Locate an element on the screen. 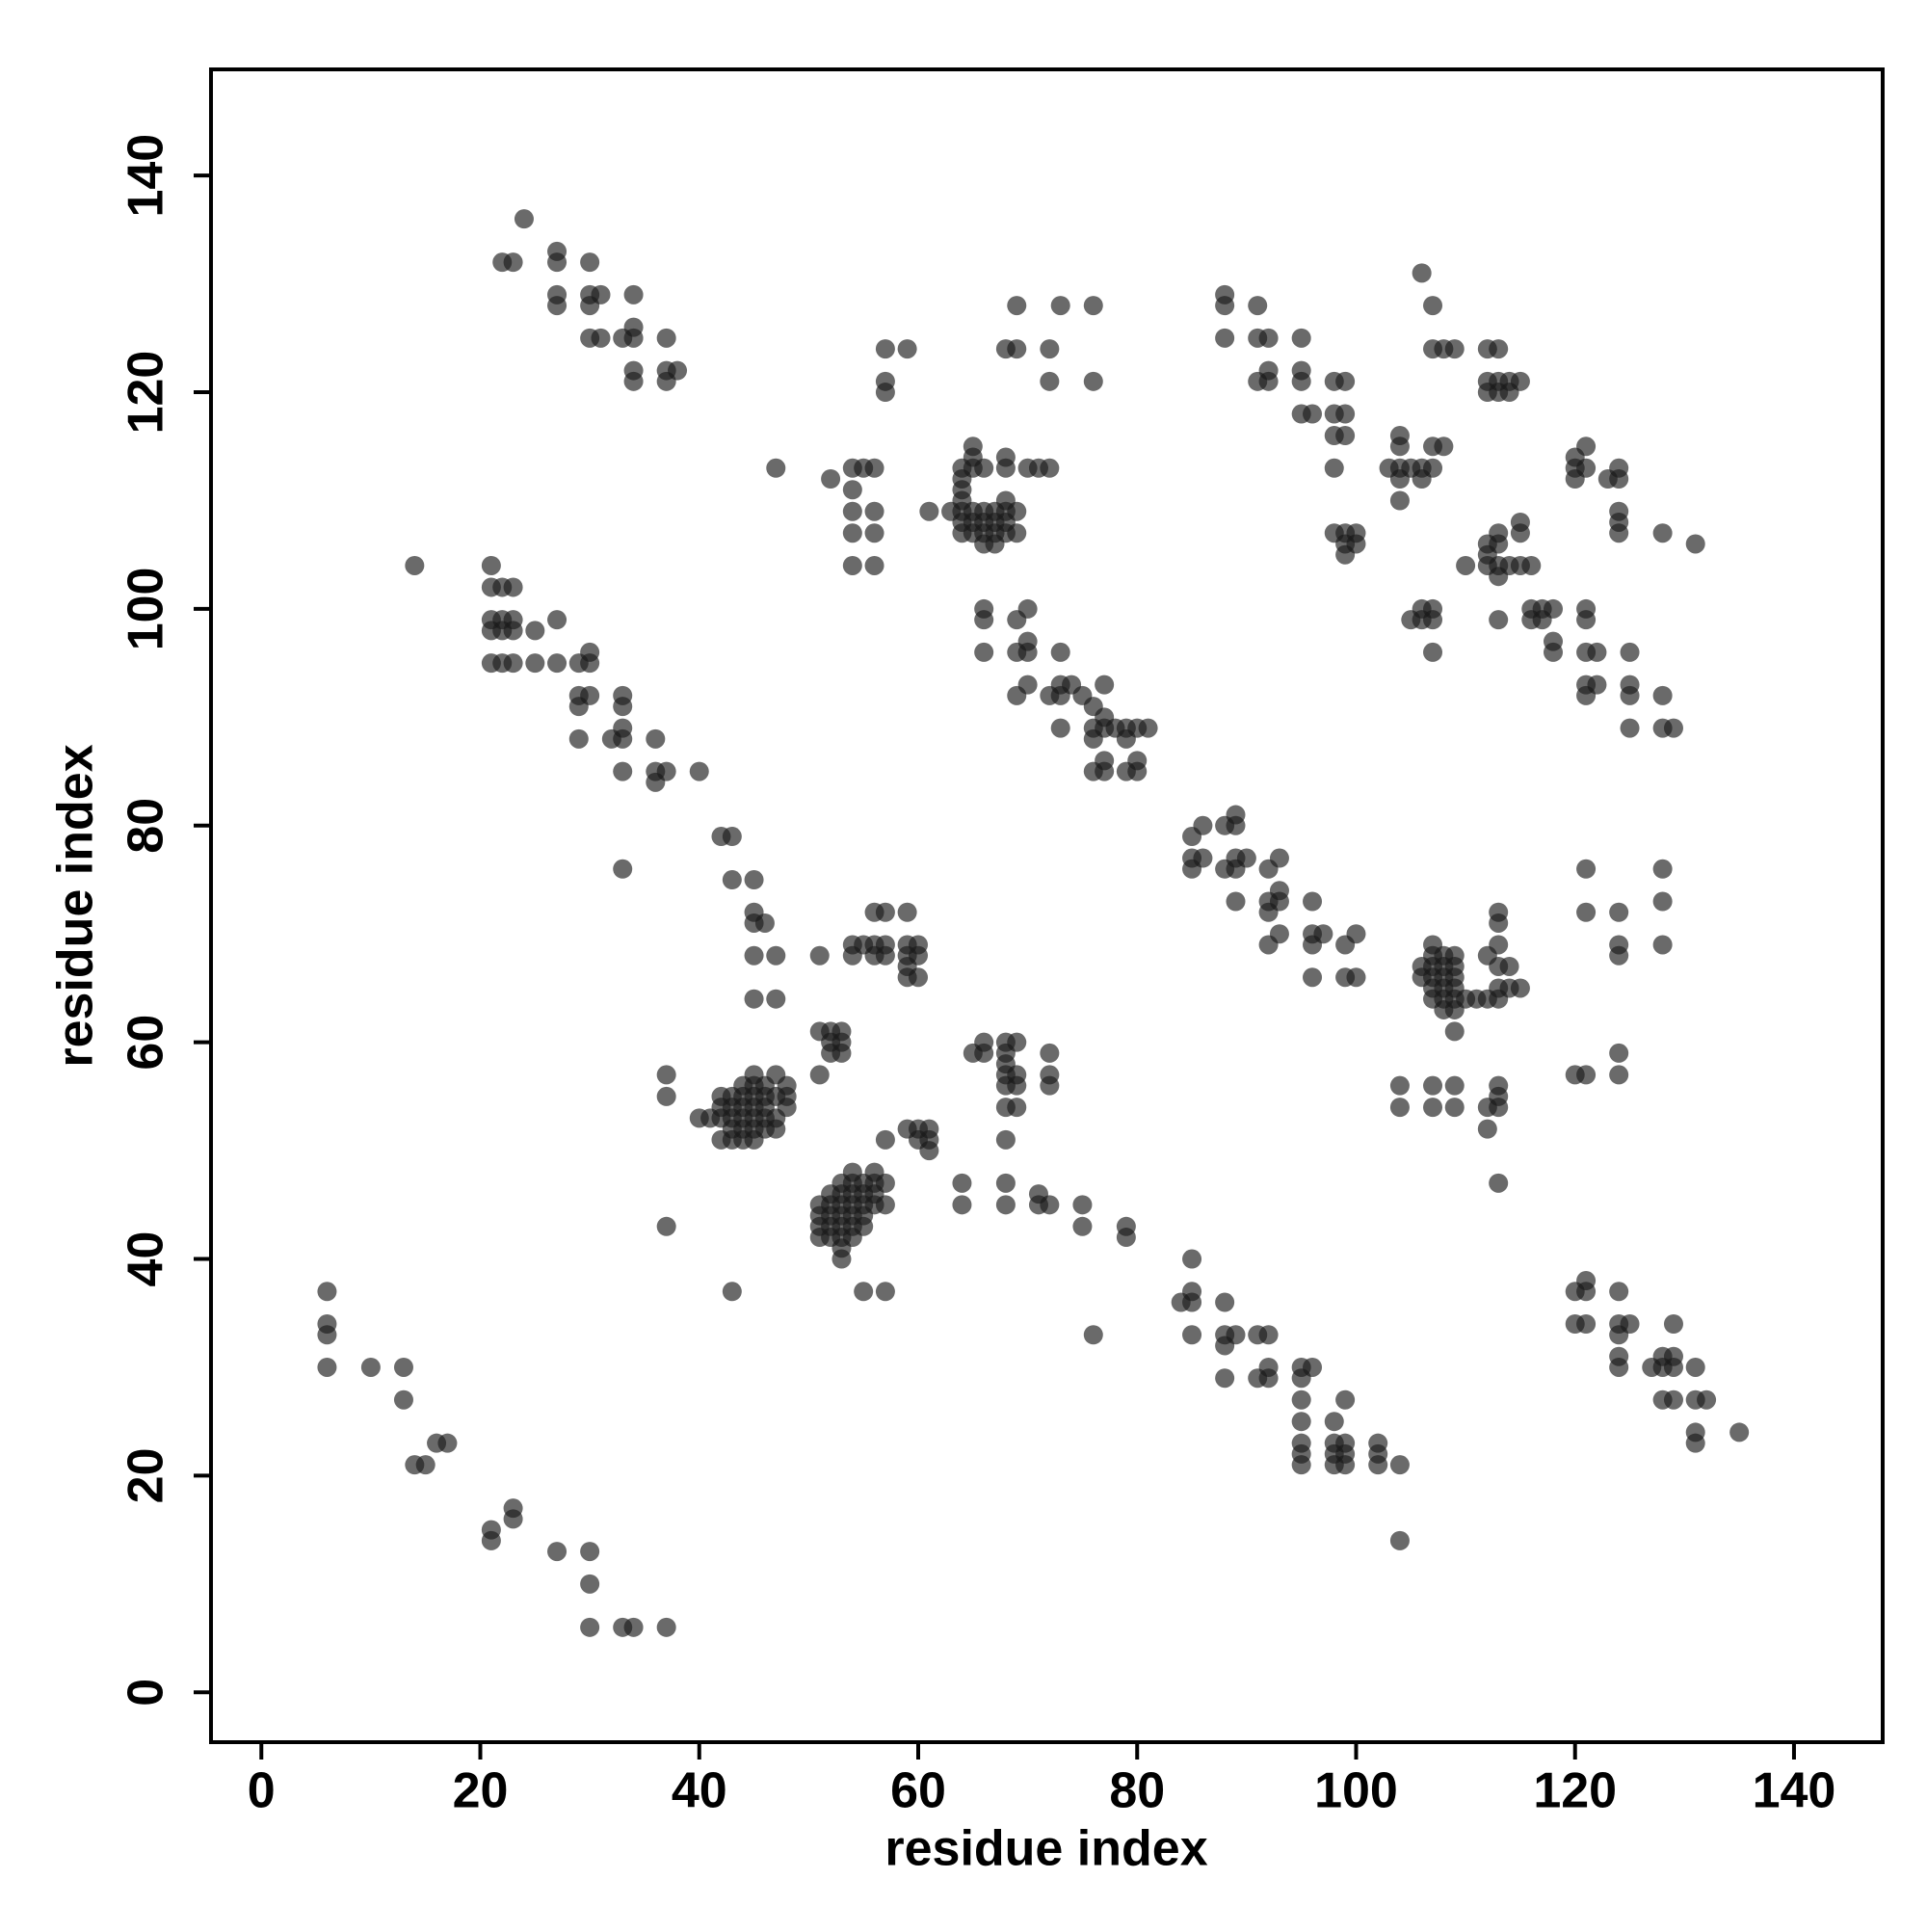 This screenshot has height=1932, width=1927. x-tick-label: 40 is located at coordinates (699, 1791).